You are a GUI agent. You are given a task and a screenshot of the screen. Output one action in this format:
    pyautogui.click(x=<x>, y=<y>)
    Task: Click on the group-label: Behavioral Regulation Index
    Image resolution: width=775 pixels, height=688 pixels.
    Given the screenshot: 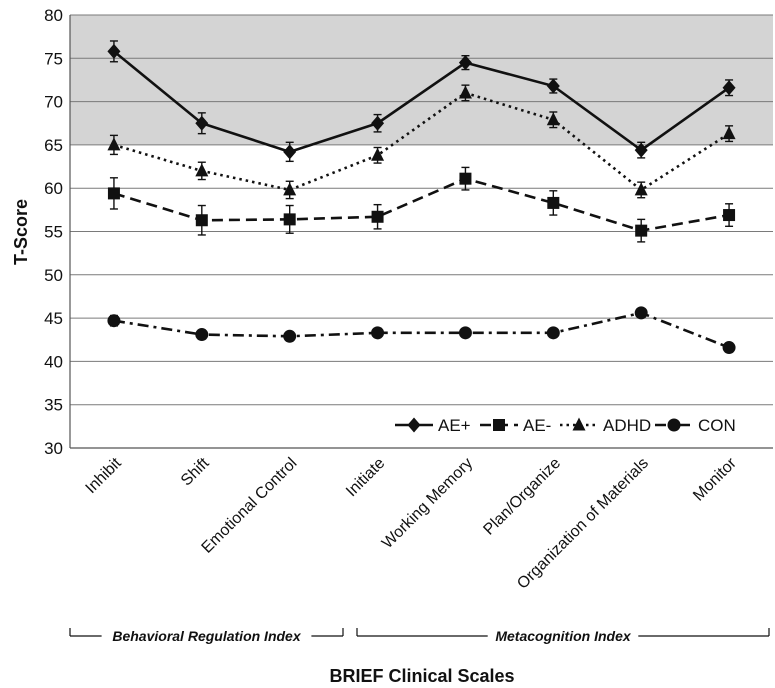 What is the action you would take?
    pyautogui.click(x=206, y=636)
    